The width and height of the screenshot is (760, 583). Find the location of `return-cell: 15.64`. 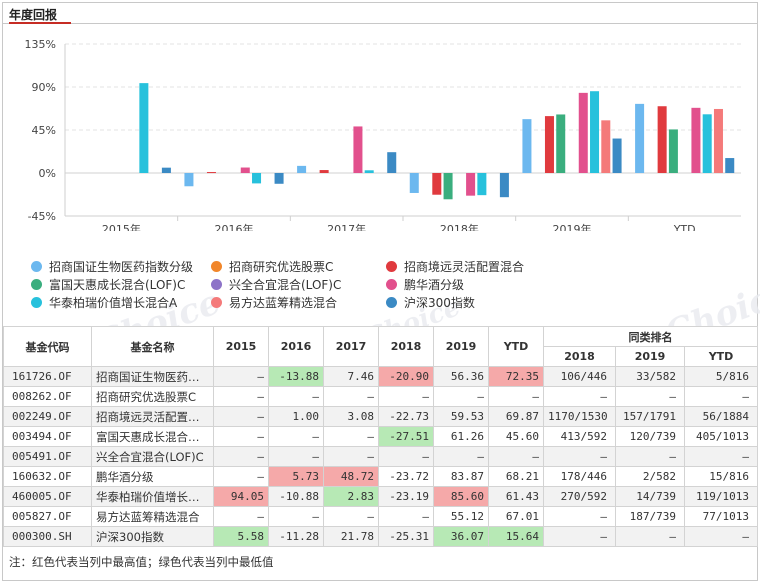

return-cell: 15.64 is located at coordinates (516, 536).